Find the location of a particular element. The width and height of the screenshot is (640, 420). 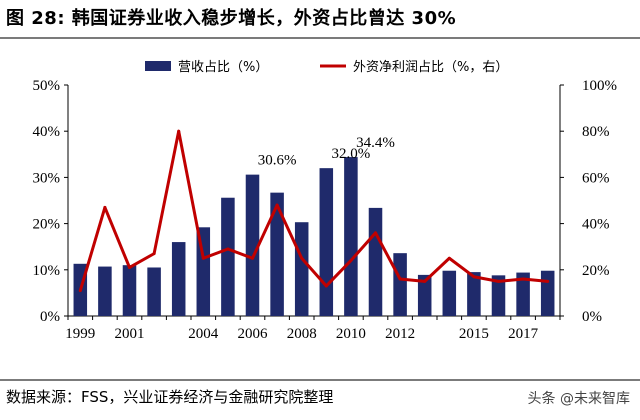

x-tick-label: 2010 is located at coordinates (351, 334).